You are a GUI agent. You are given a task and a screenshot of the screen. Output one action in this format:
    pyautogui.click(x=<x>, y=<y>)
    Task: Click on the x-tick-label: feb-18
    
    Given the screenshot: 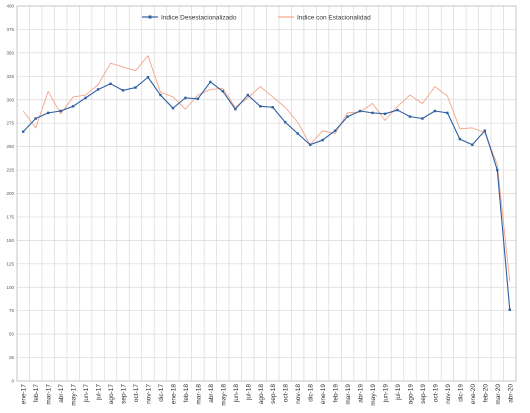 What is the action you would take?
    pyautogui.click(x=186, y=393)
    